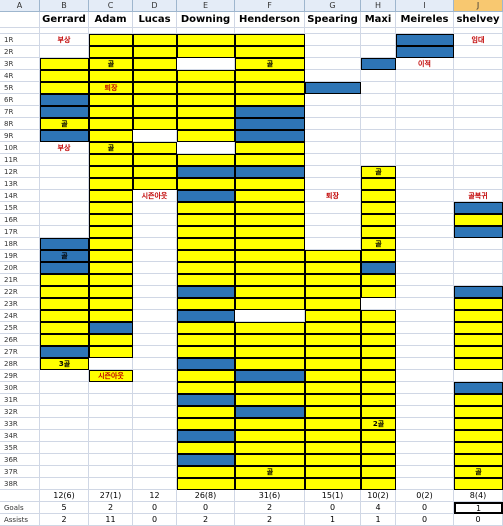  Describe the element at coordinates (155, 196) in the screenshot. I see `round-cell: 시즌아웃` at that location.